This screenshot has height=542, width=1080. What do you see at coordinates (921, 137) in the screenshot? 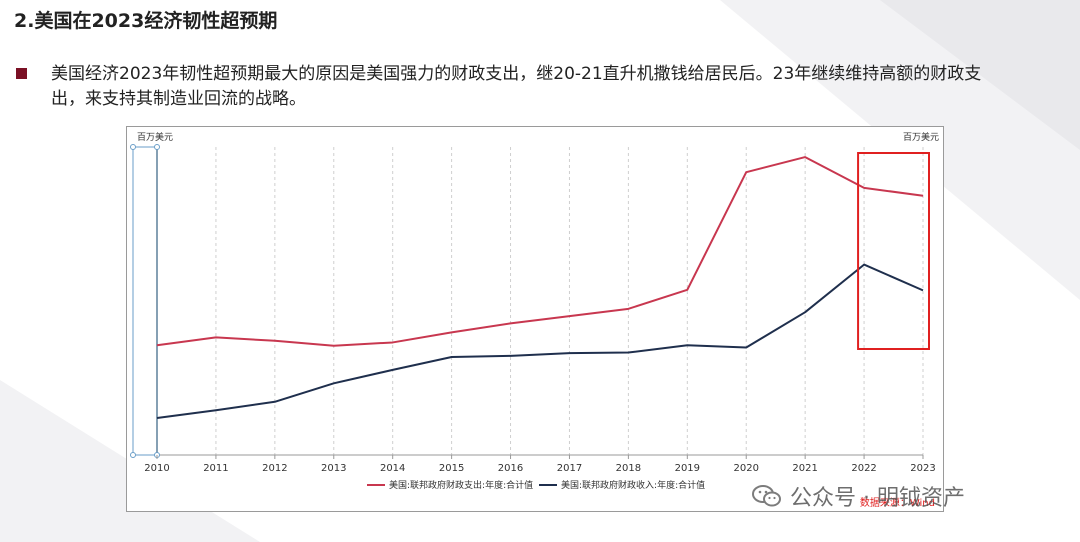
I see `y-axis-unit-right: 百万美元` at bounding box center [921, 137].